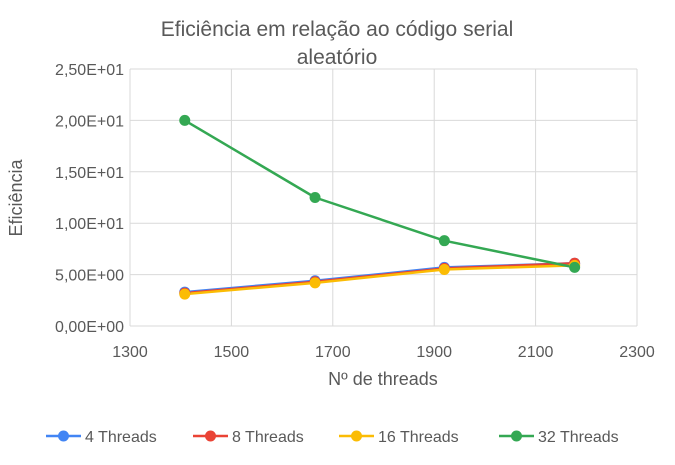 The width and height of the screenshot is (675, 465). I want to click on legend: 4 Threads 8 Threads 16 Threads 32 Threads, so click(332, 437).